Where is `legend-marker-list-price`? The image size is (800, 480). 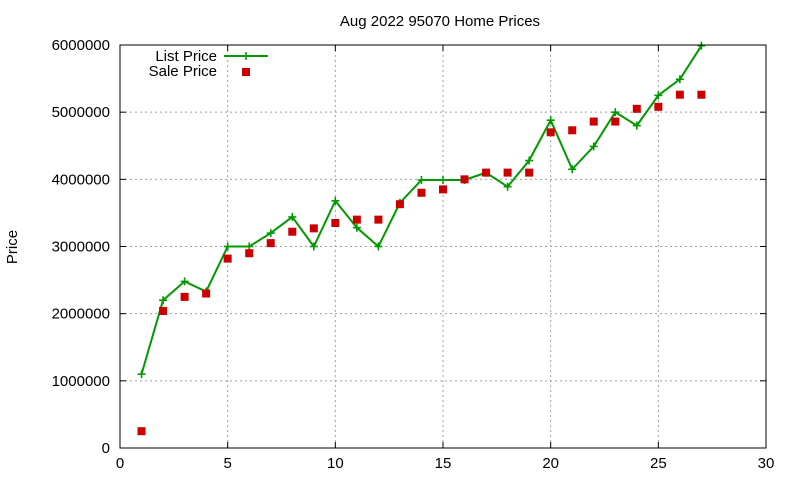 legend-marker-list-price is located at coordinates (246, 56).